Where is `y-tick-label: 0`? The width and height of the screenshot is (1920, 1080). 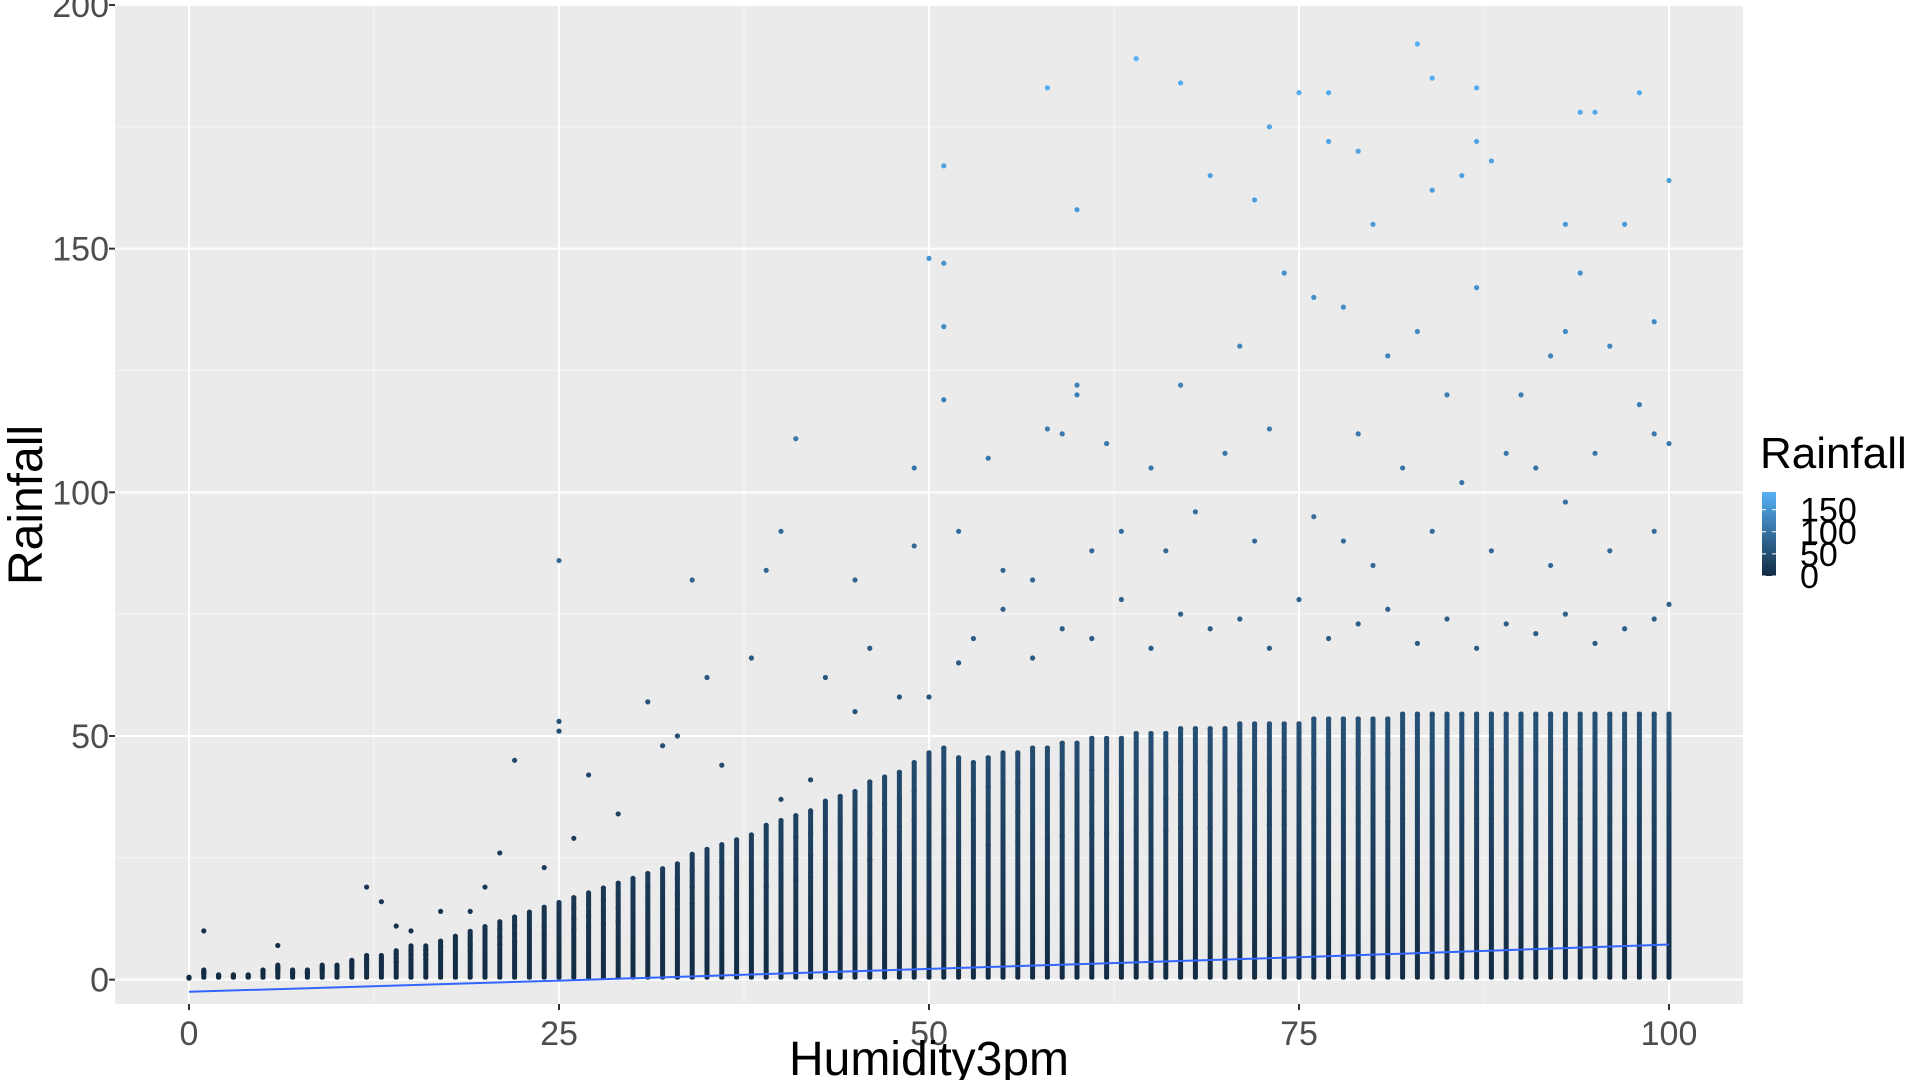
y-tick-label: 0 is located at coordinates (99, 981).